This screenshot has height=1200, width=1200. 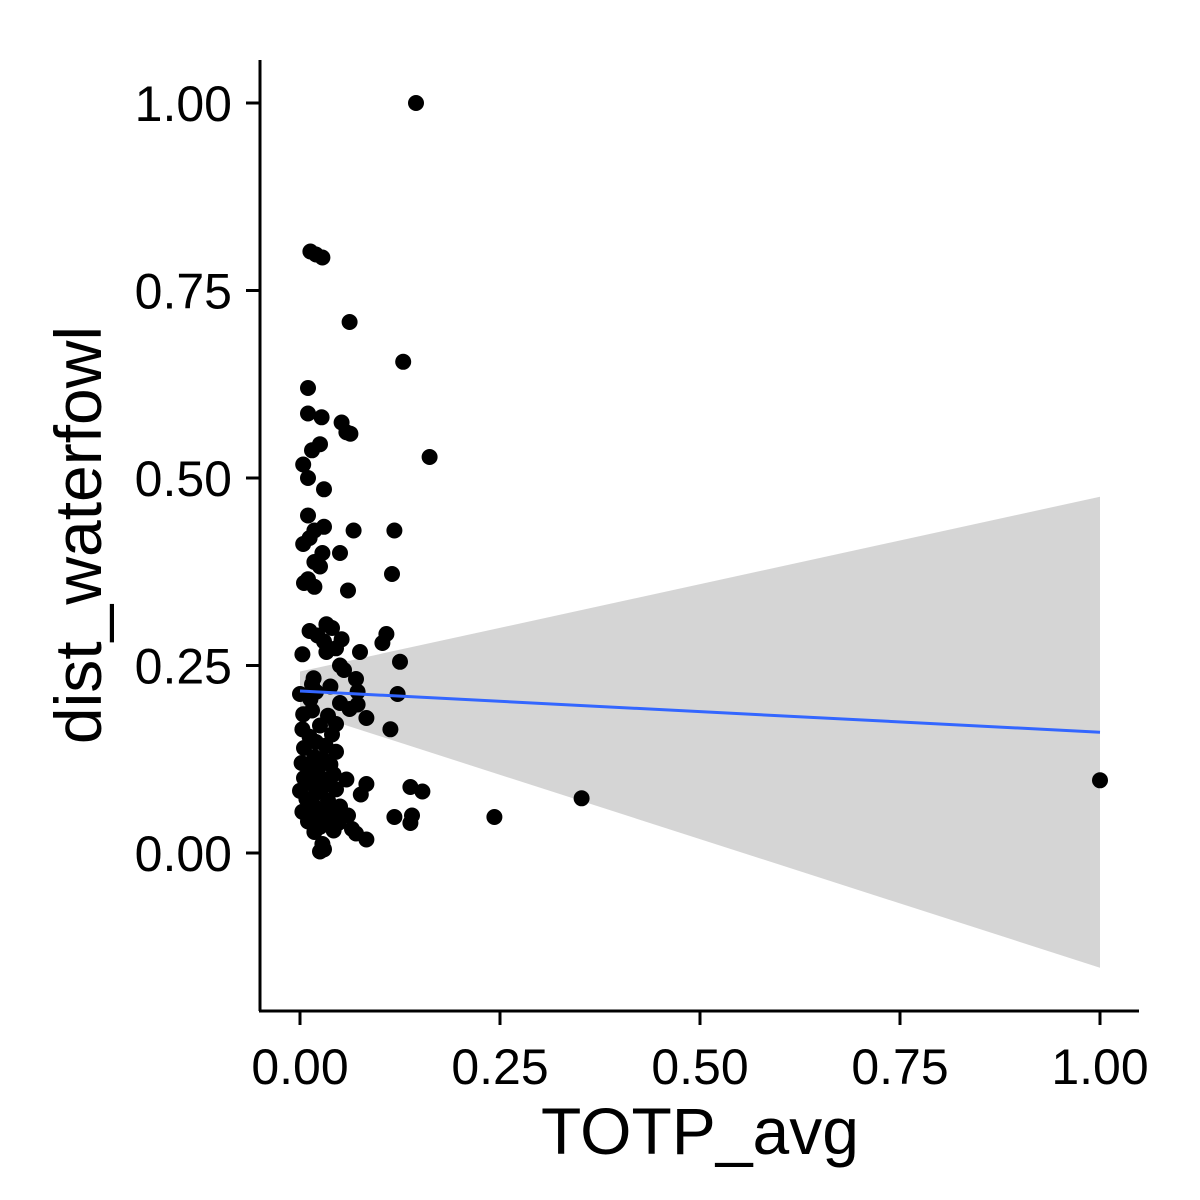 I want to click on x-tick-label: 0.25, so click(x=499, y=1067).